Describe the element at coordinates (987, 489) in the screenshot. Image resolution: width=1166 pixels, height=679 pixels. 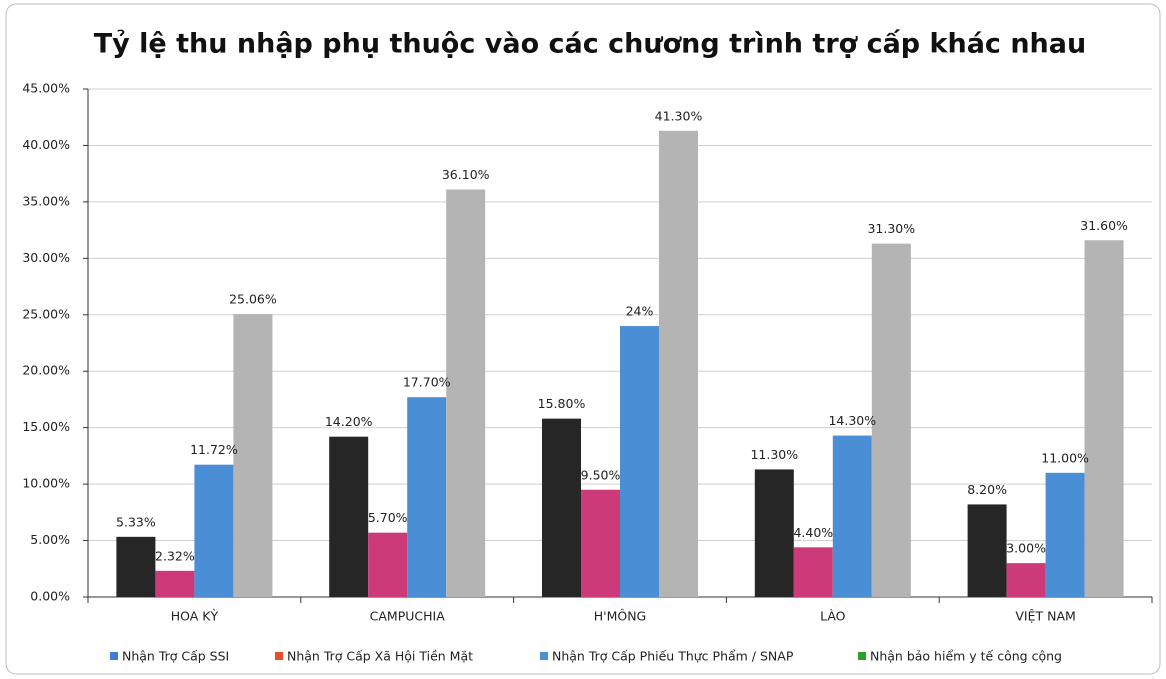
I see `data-label: 8.20%` at that location.